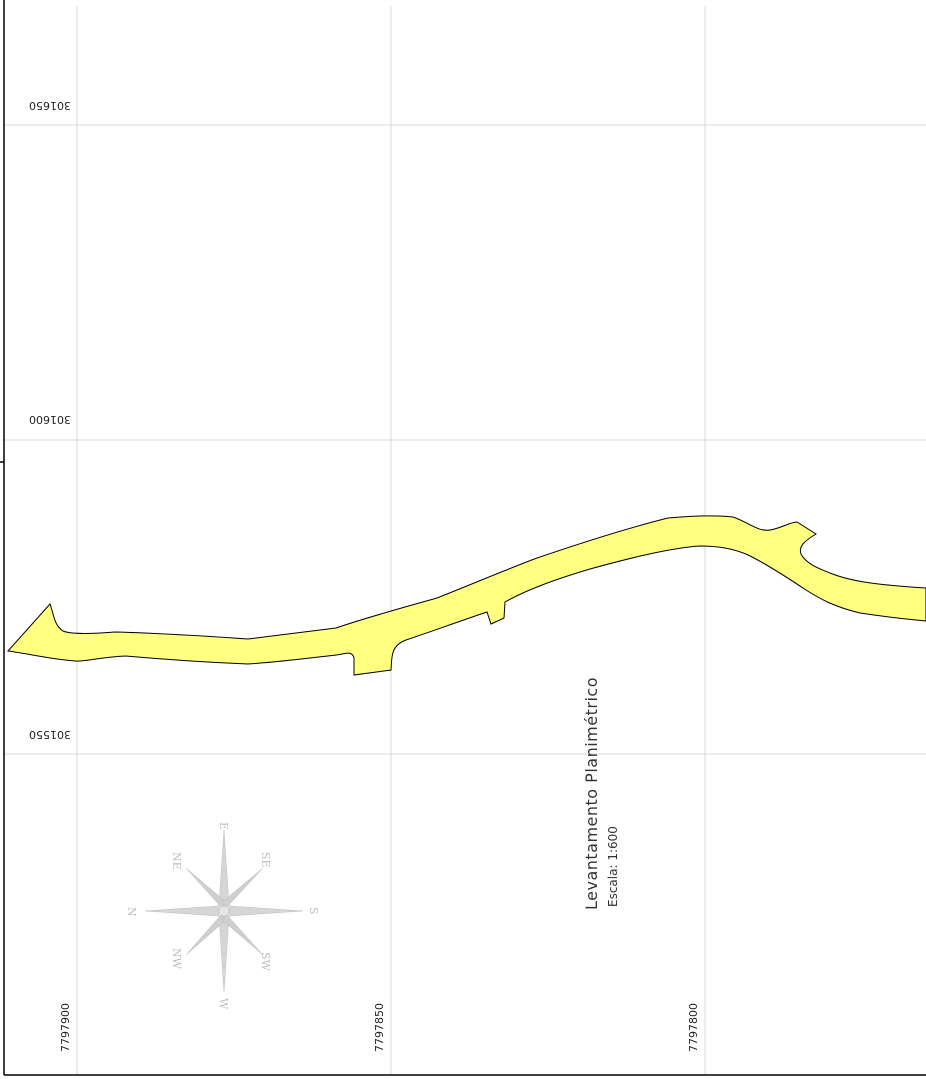 This screenshot has height=1079, width=926. I want to click on compass-label: E, so click(223, 826).